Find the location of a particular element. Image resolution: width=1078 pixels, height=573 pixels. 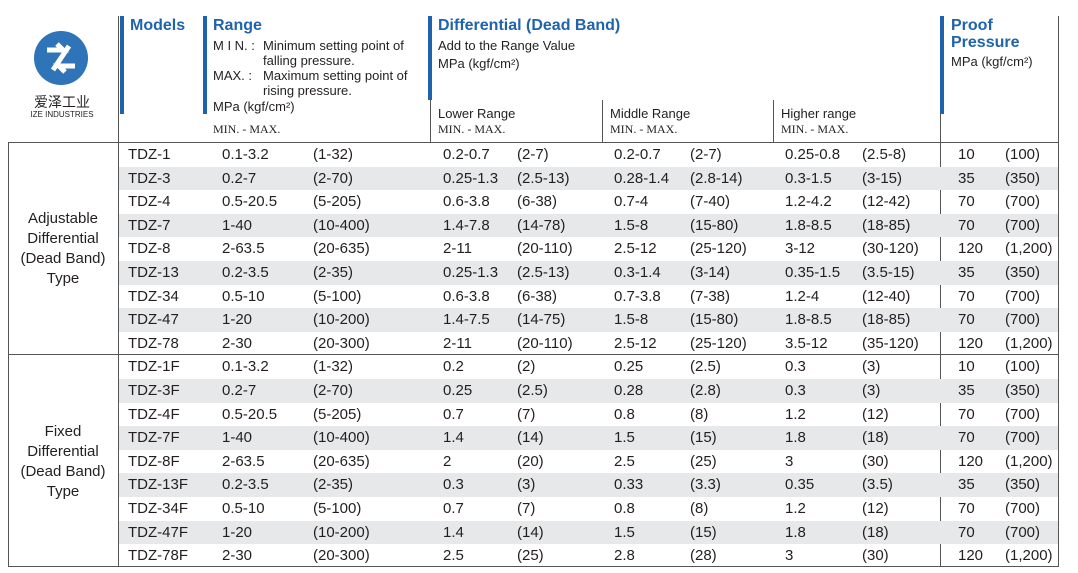

table-cell: 1-40 is located at coordinates (237, 438).